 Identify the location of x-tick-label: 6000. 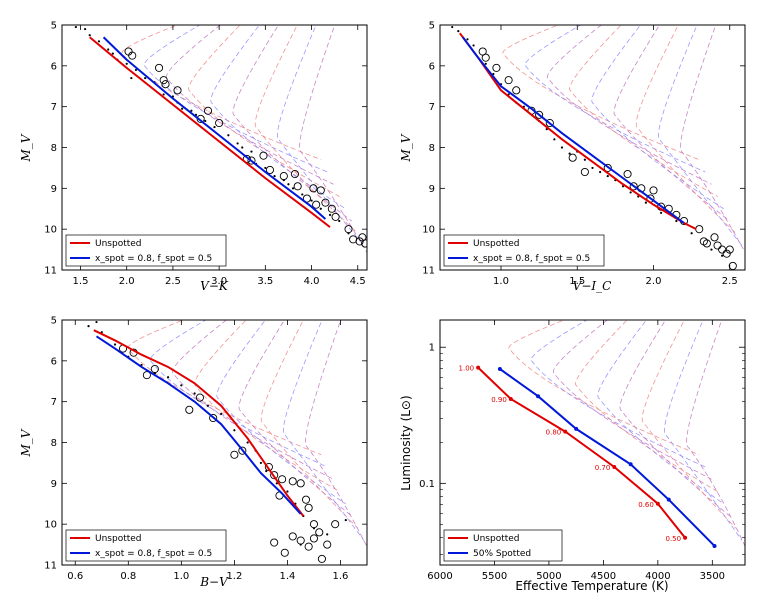
(439, 576).